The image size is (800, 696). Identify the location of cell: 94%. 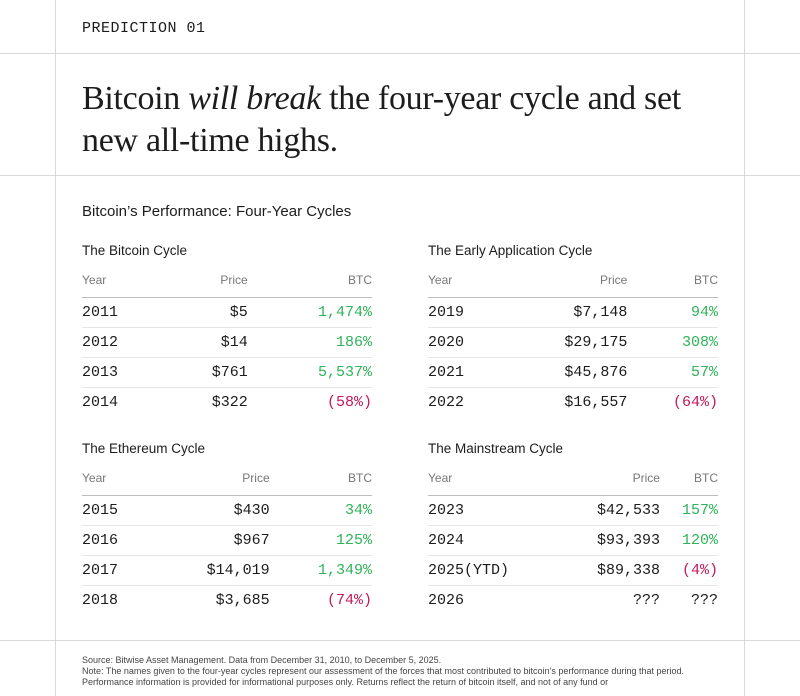
(672, 312).